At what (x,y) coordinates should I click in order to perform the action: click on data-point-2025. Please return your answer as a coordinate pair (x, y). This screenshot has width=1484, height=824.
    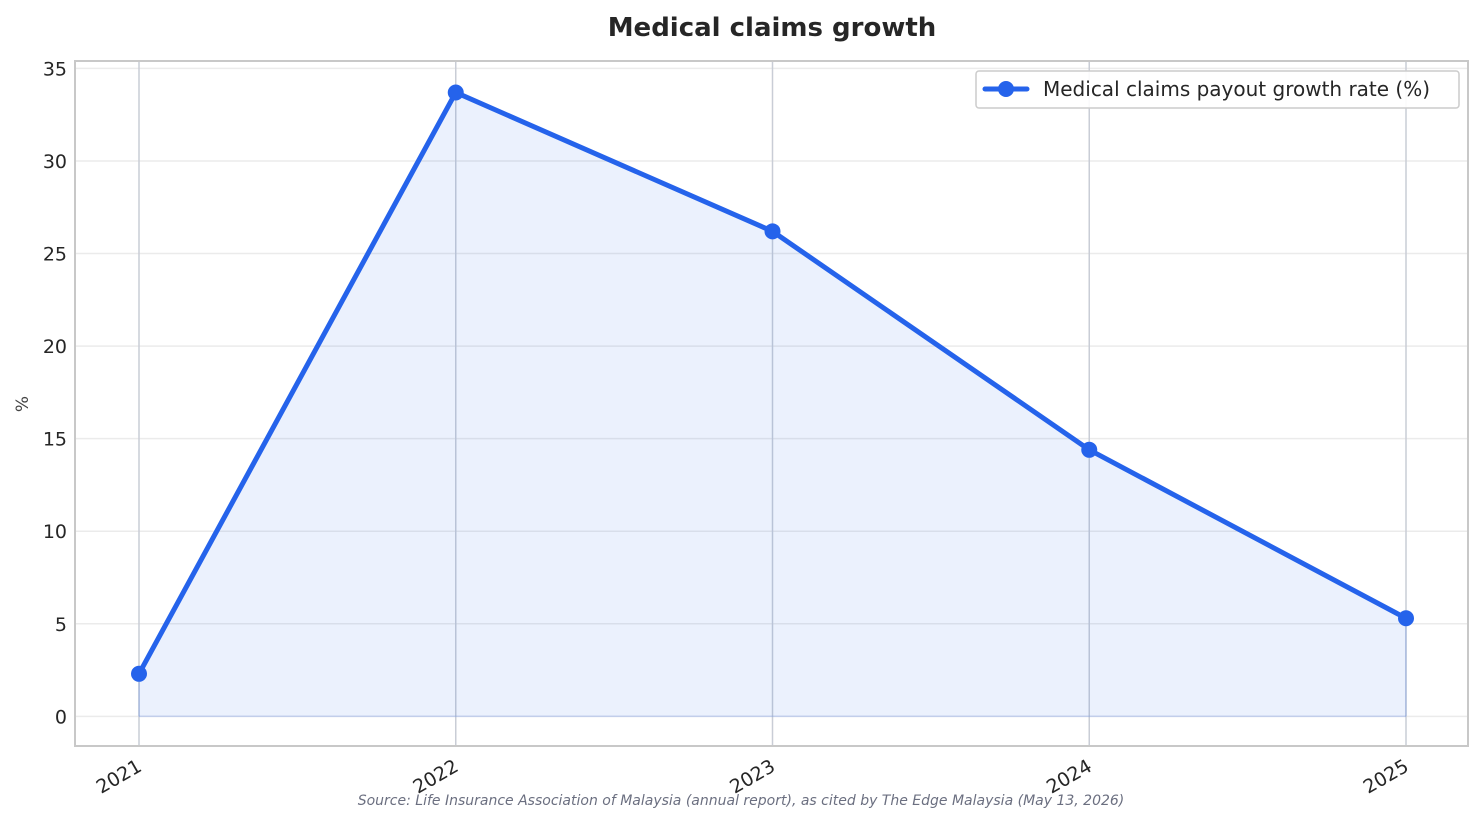
    Looking at the image, I should click on (1406, 618).